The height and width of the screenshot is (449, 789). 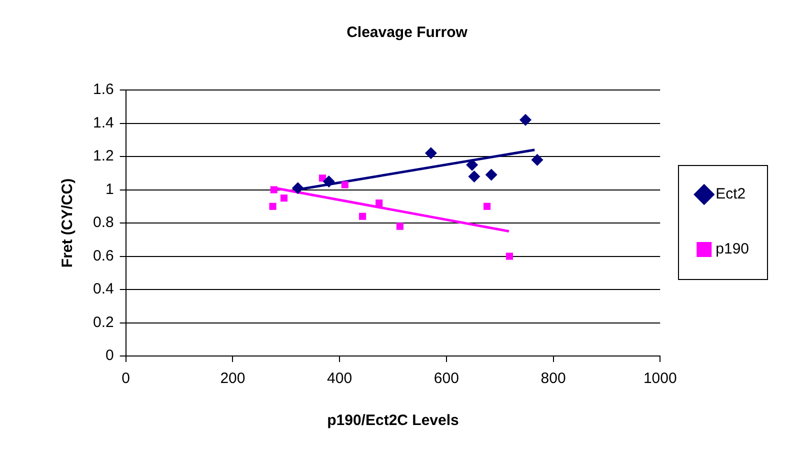 I want to click on chart-title: Cleavage Furrow, so click(x=407, y=33).